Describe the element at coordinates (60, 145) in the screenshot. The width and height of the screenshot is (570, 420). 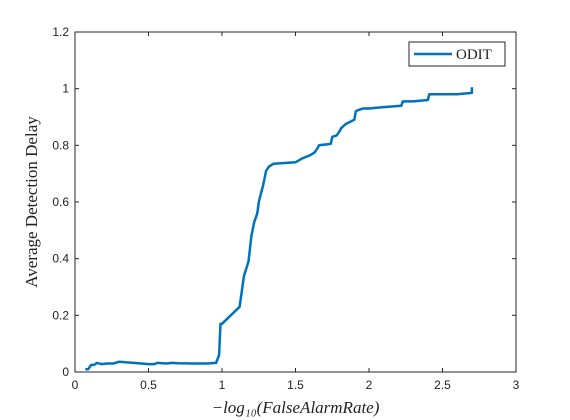
I see `y-tick-label: 0.8` at that location.